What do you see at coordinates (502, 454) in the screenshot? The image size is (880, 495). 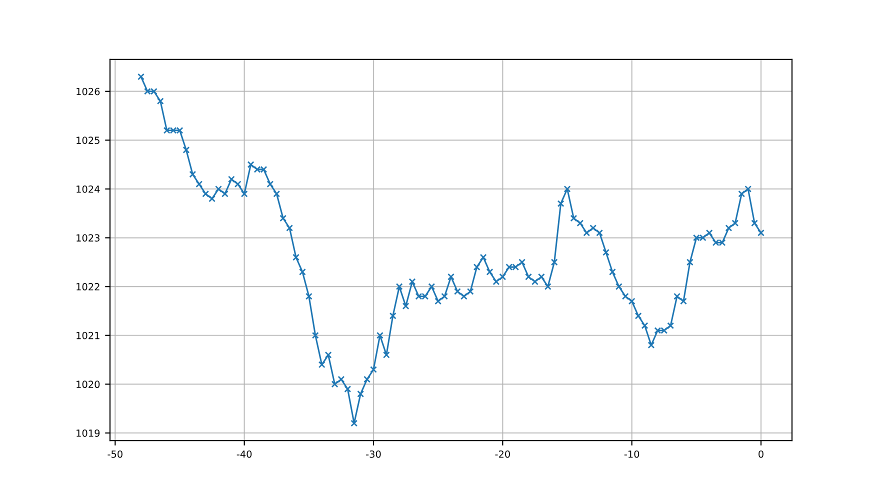 I see `x-tick-label: -20` at bounding box center [502, 454].